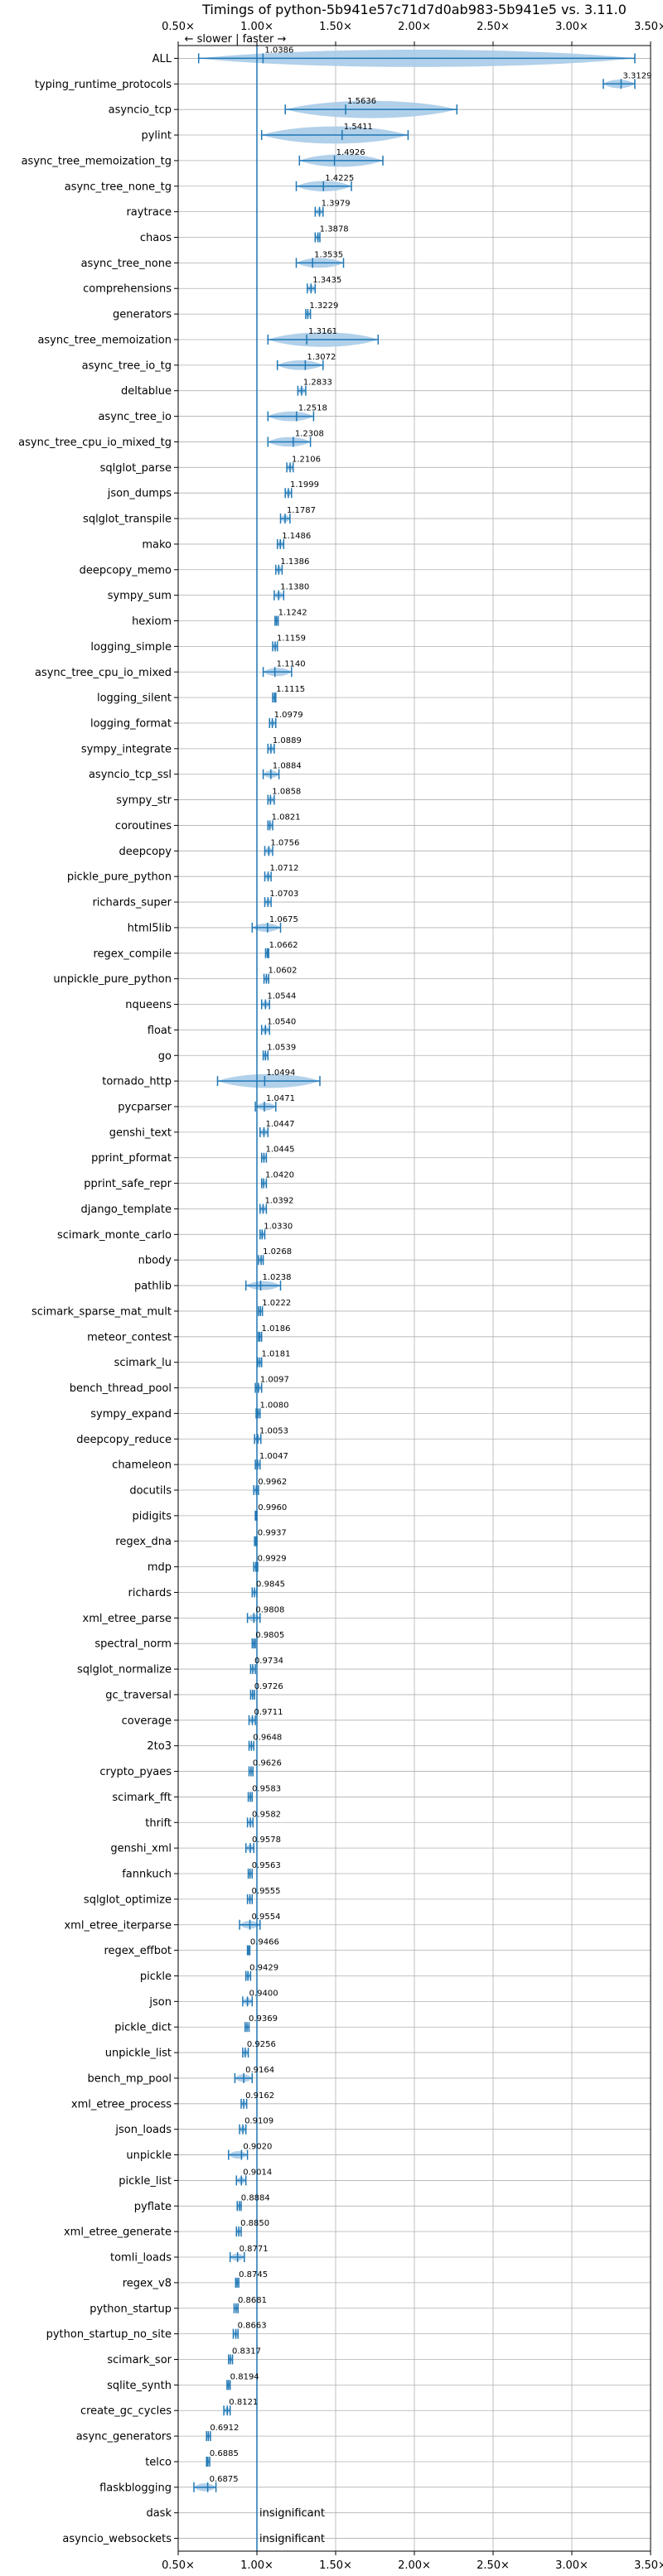 This screenshot has height=2576, width=663. I want to click on value-label: 1.1486, so click(296, 536).